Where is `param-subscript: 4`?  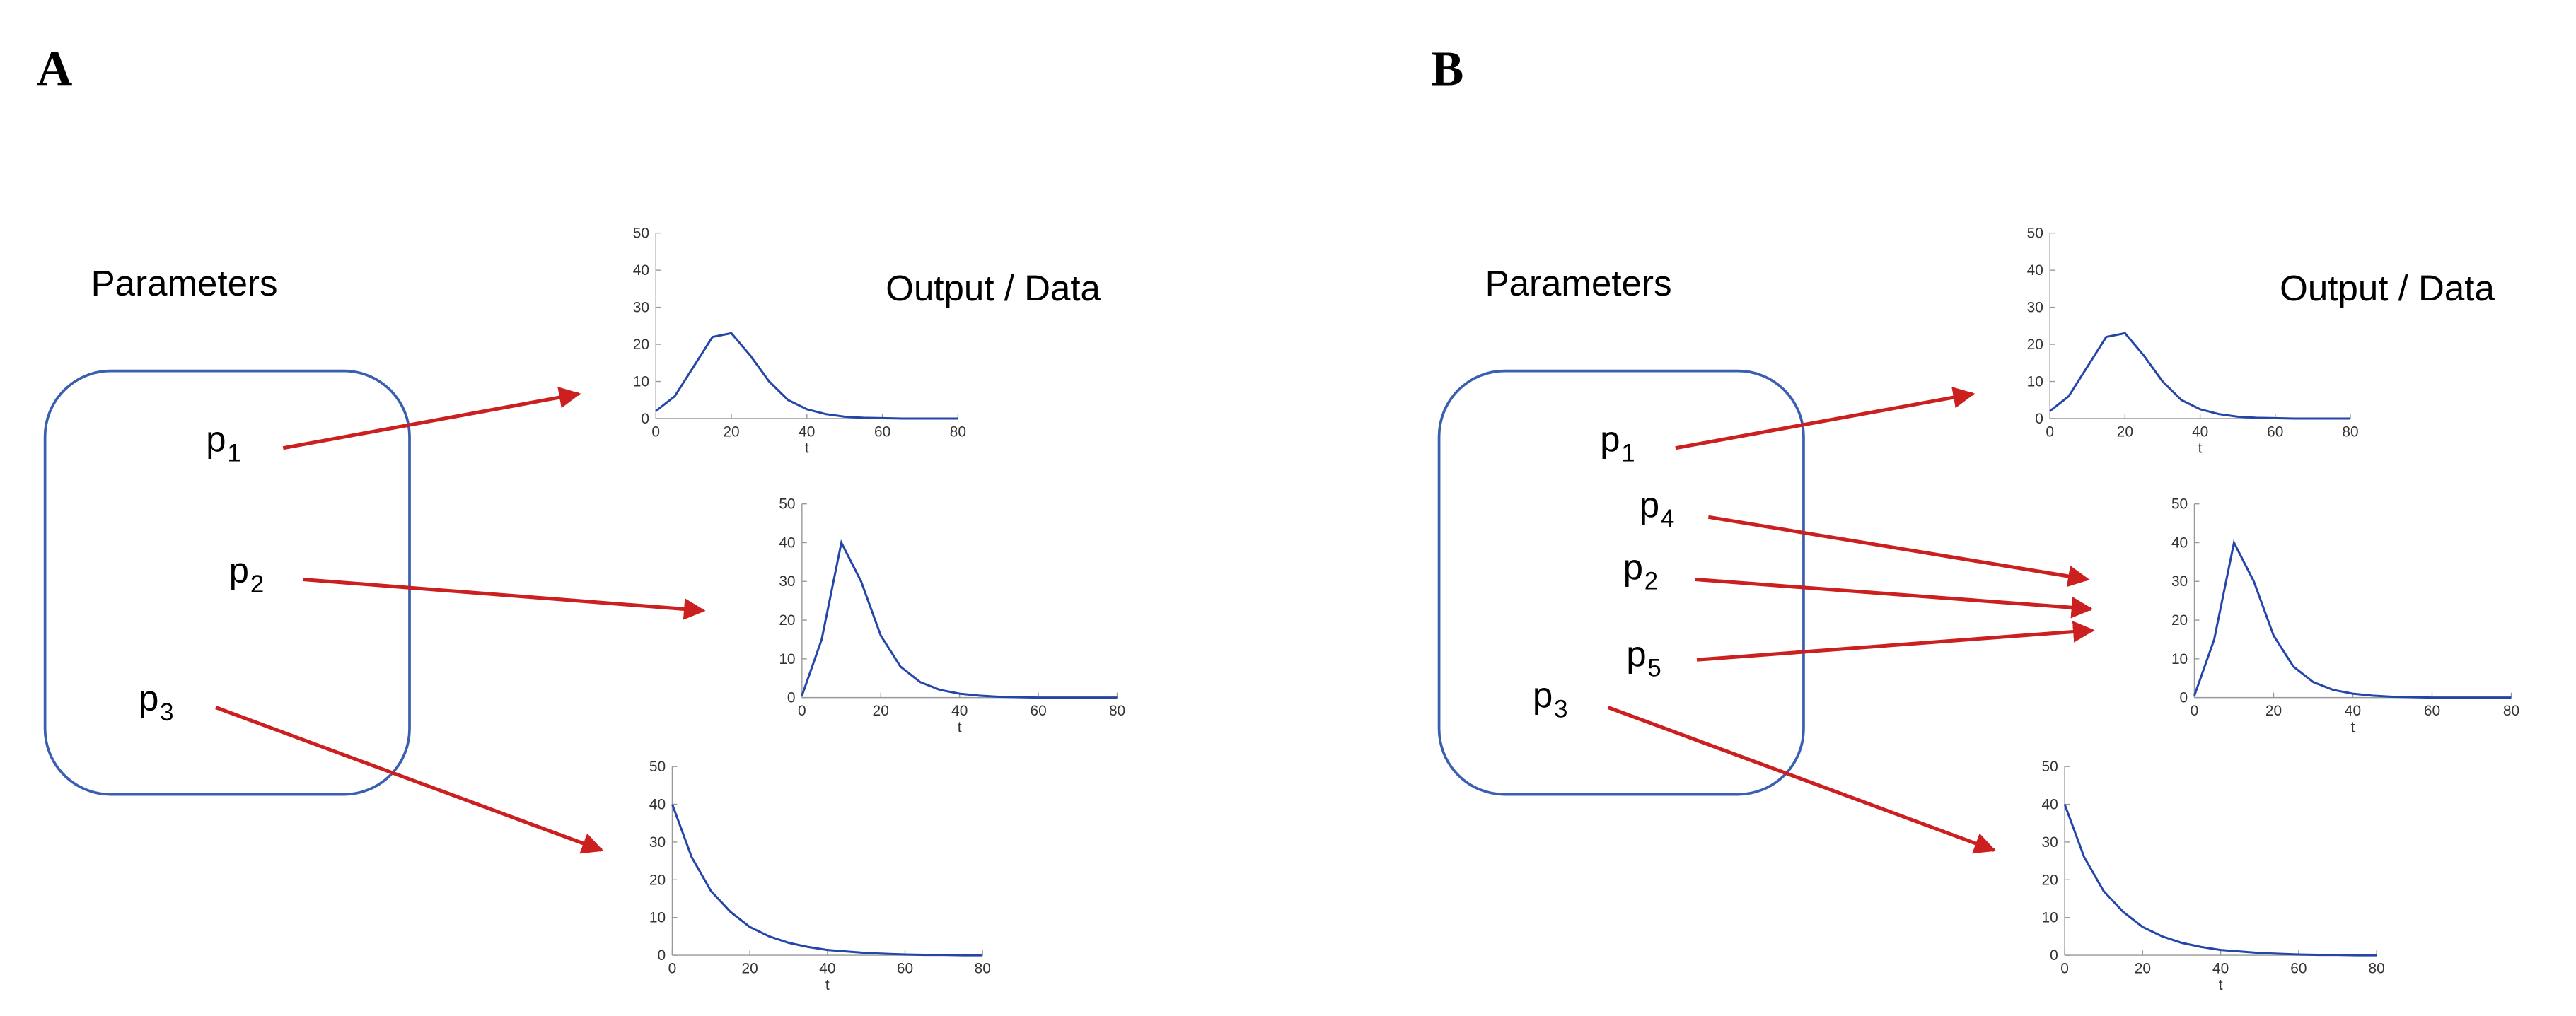 param-subscript: 4 is located at coordinates (1668, 518).